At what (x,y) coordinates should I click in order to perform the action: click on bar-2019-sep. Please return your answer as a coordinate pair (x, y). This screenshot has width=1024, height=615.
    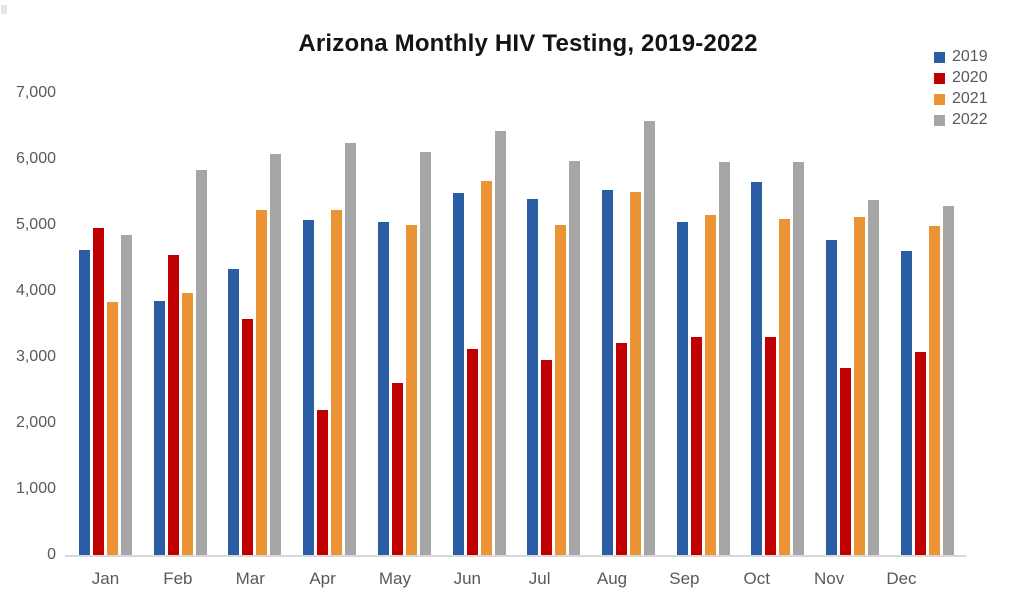
    Looking at the image, I should click on (682, 388).